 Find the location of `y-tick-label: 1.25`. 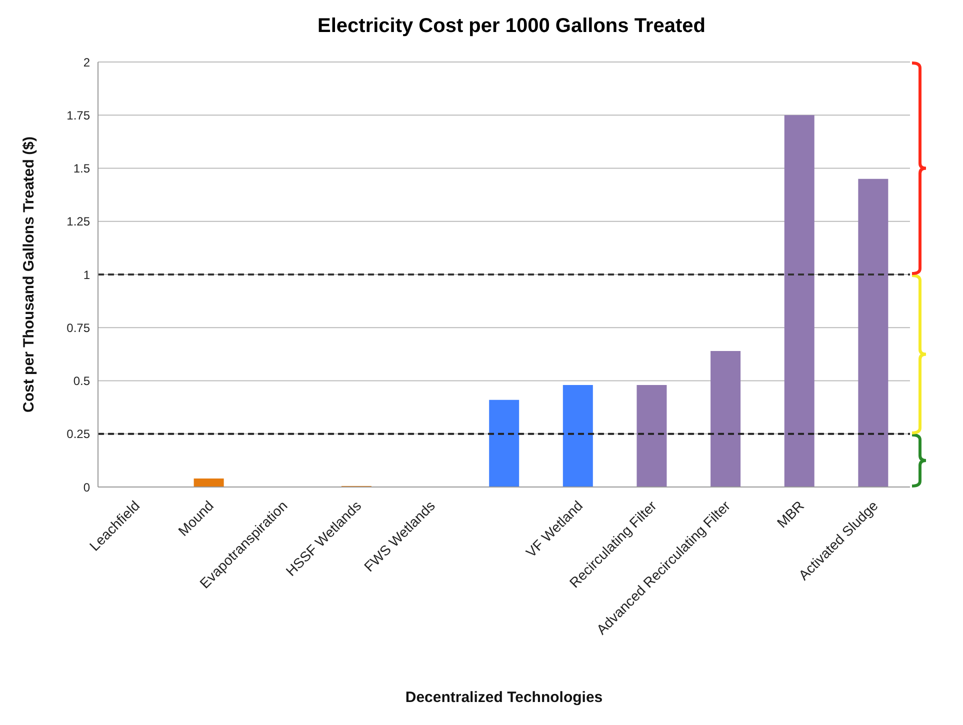

y-tick-label: 1.25 is located at coordinates (78, 221).